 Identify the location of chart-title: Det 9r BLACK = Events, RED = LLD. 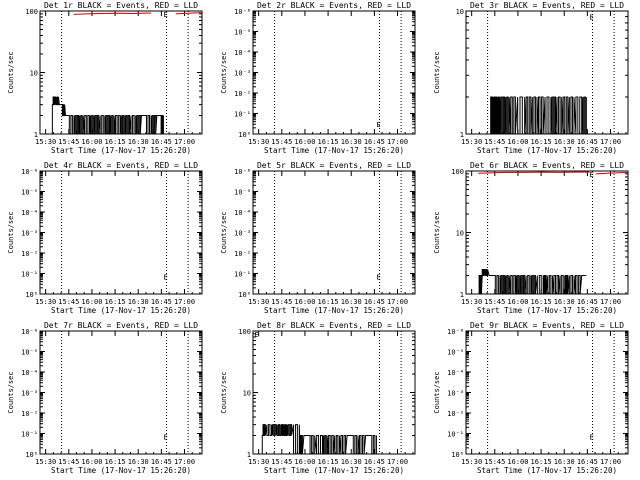
(547, 325).